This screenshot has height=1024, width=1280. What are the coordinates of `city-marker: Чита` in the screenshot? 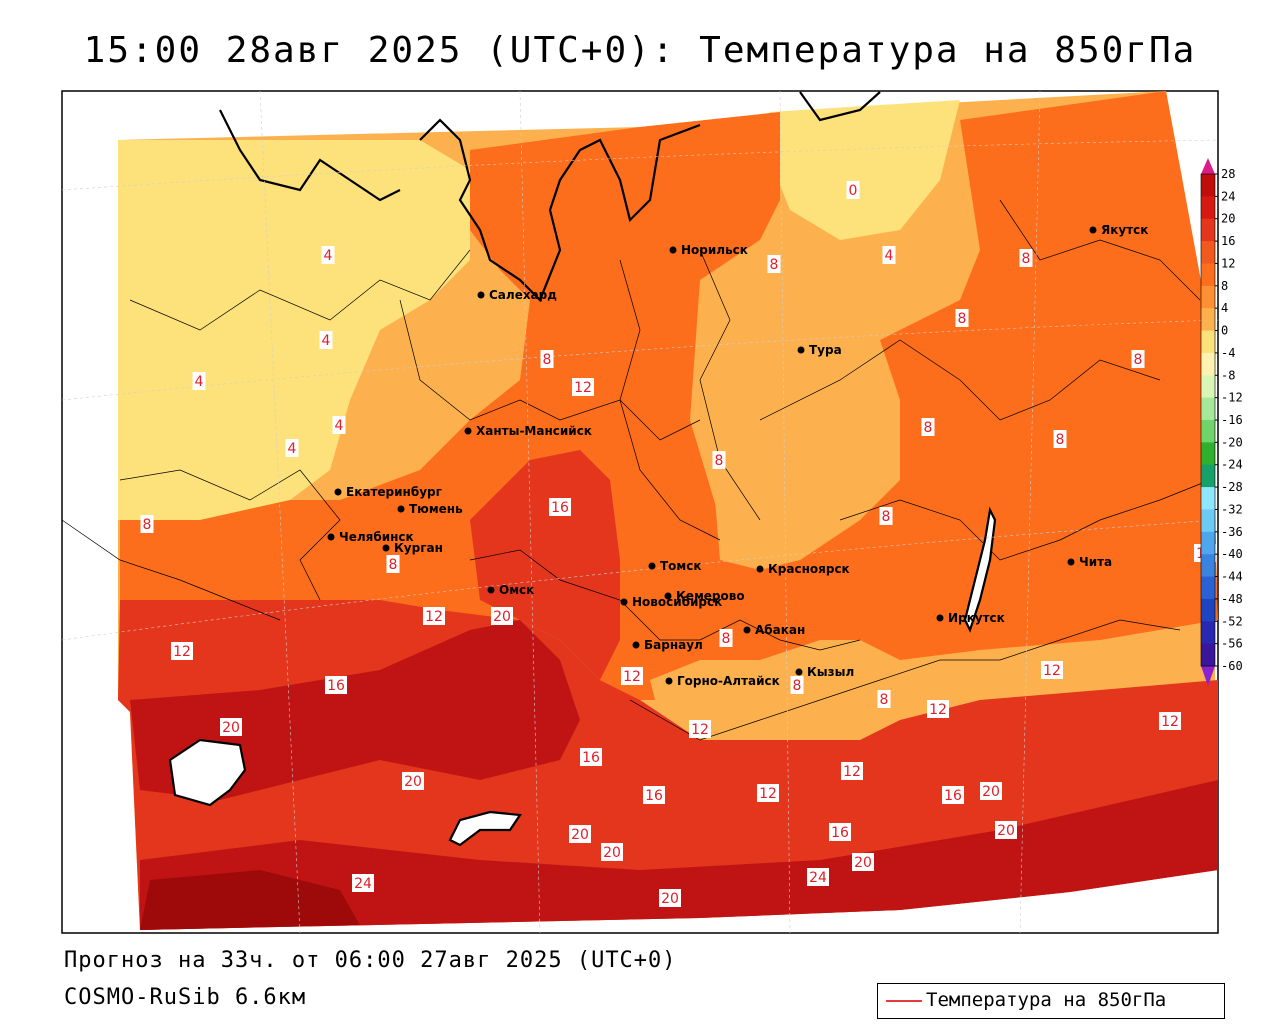 It's located at (1089, 562).